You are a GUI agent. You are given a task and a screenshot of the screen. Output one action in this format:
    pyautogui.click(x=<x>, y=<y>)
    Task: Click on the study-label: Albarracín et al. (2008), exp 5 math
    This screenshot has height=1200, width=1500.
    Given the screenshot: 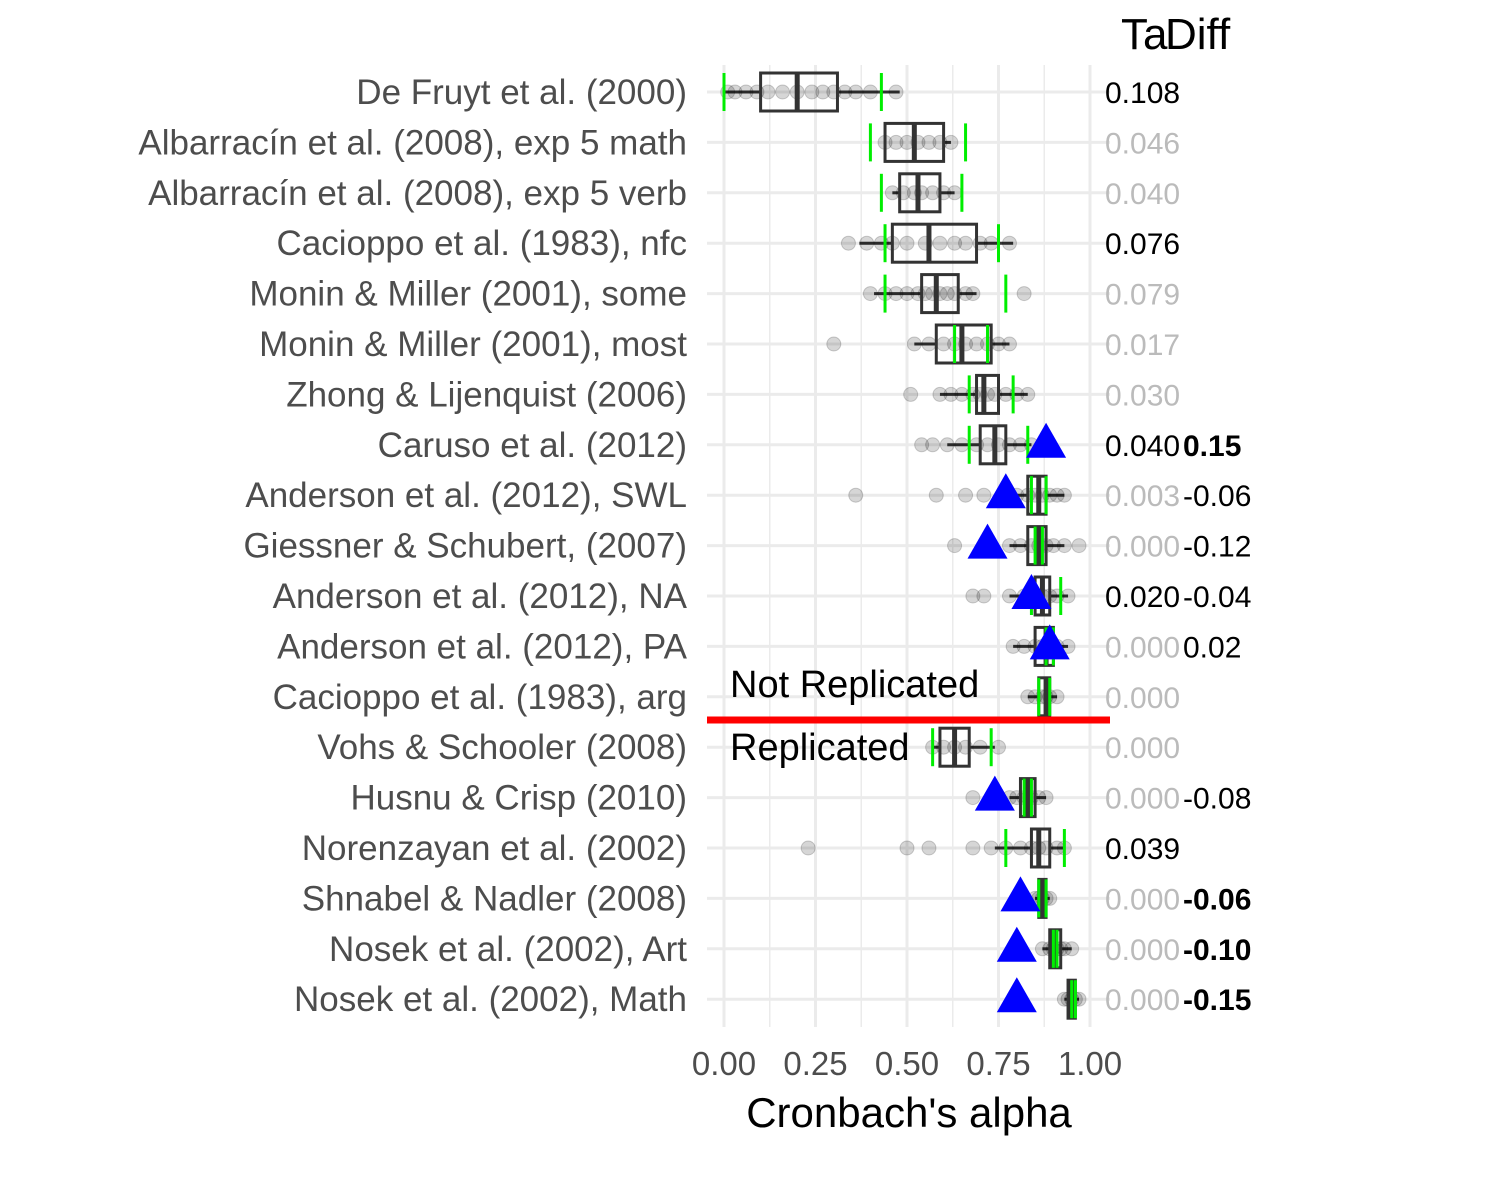 What is the action you would take?
    pyautogui.click(x=412, y=142)
    